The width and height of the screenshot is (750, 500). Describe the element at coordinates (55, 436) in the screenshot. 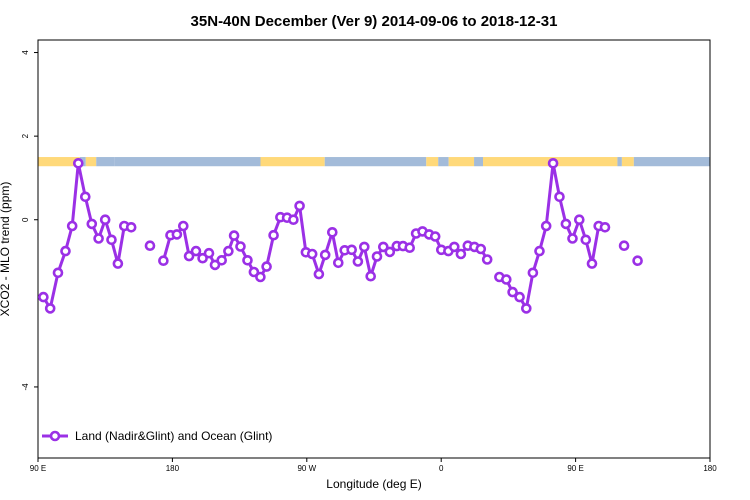

I see `legend-marker` at that location.